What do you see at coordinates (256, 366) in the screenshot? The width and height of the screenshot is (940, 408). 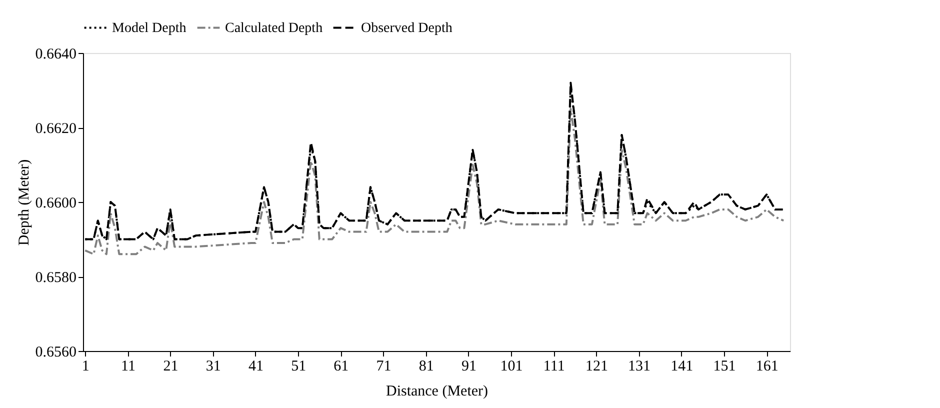 I see `x-tick-label: 41` at bounding box center [256, 366].